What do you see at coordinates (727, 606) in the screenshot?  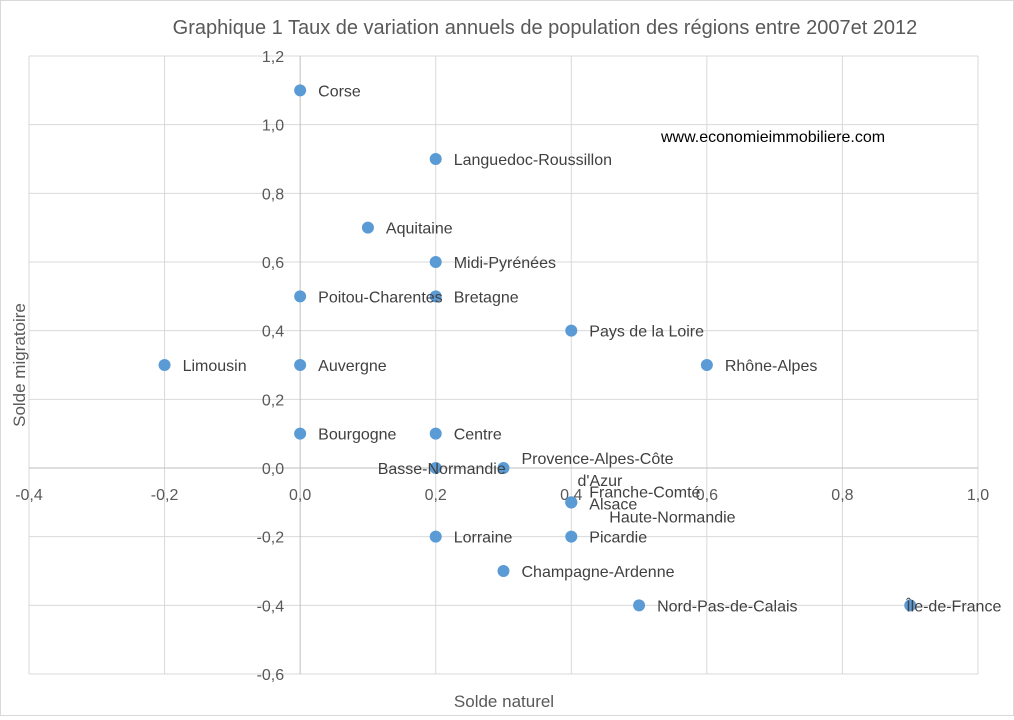 I see `data-label: Nord-Pas-de-Calais` at bounding box center [727, 606].